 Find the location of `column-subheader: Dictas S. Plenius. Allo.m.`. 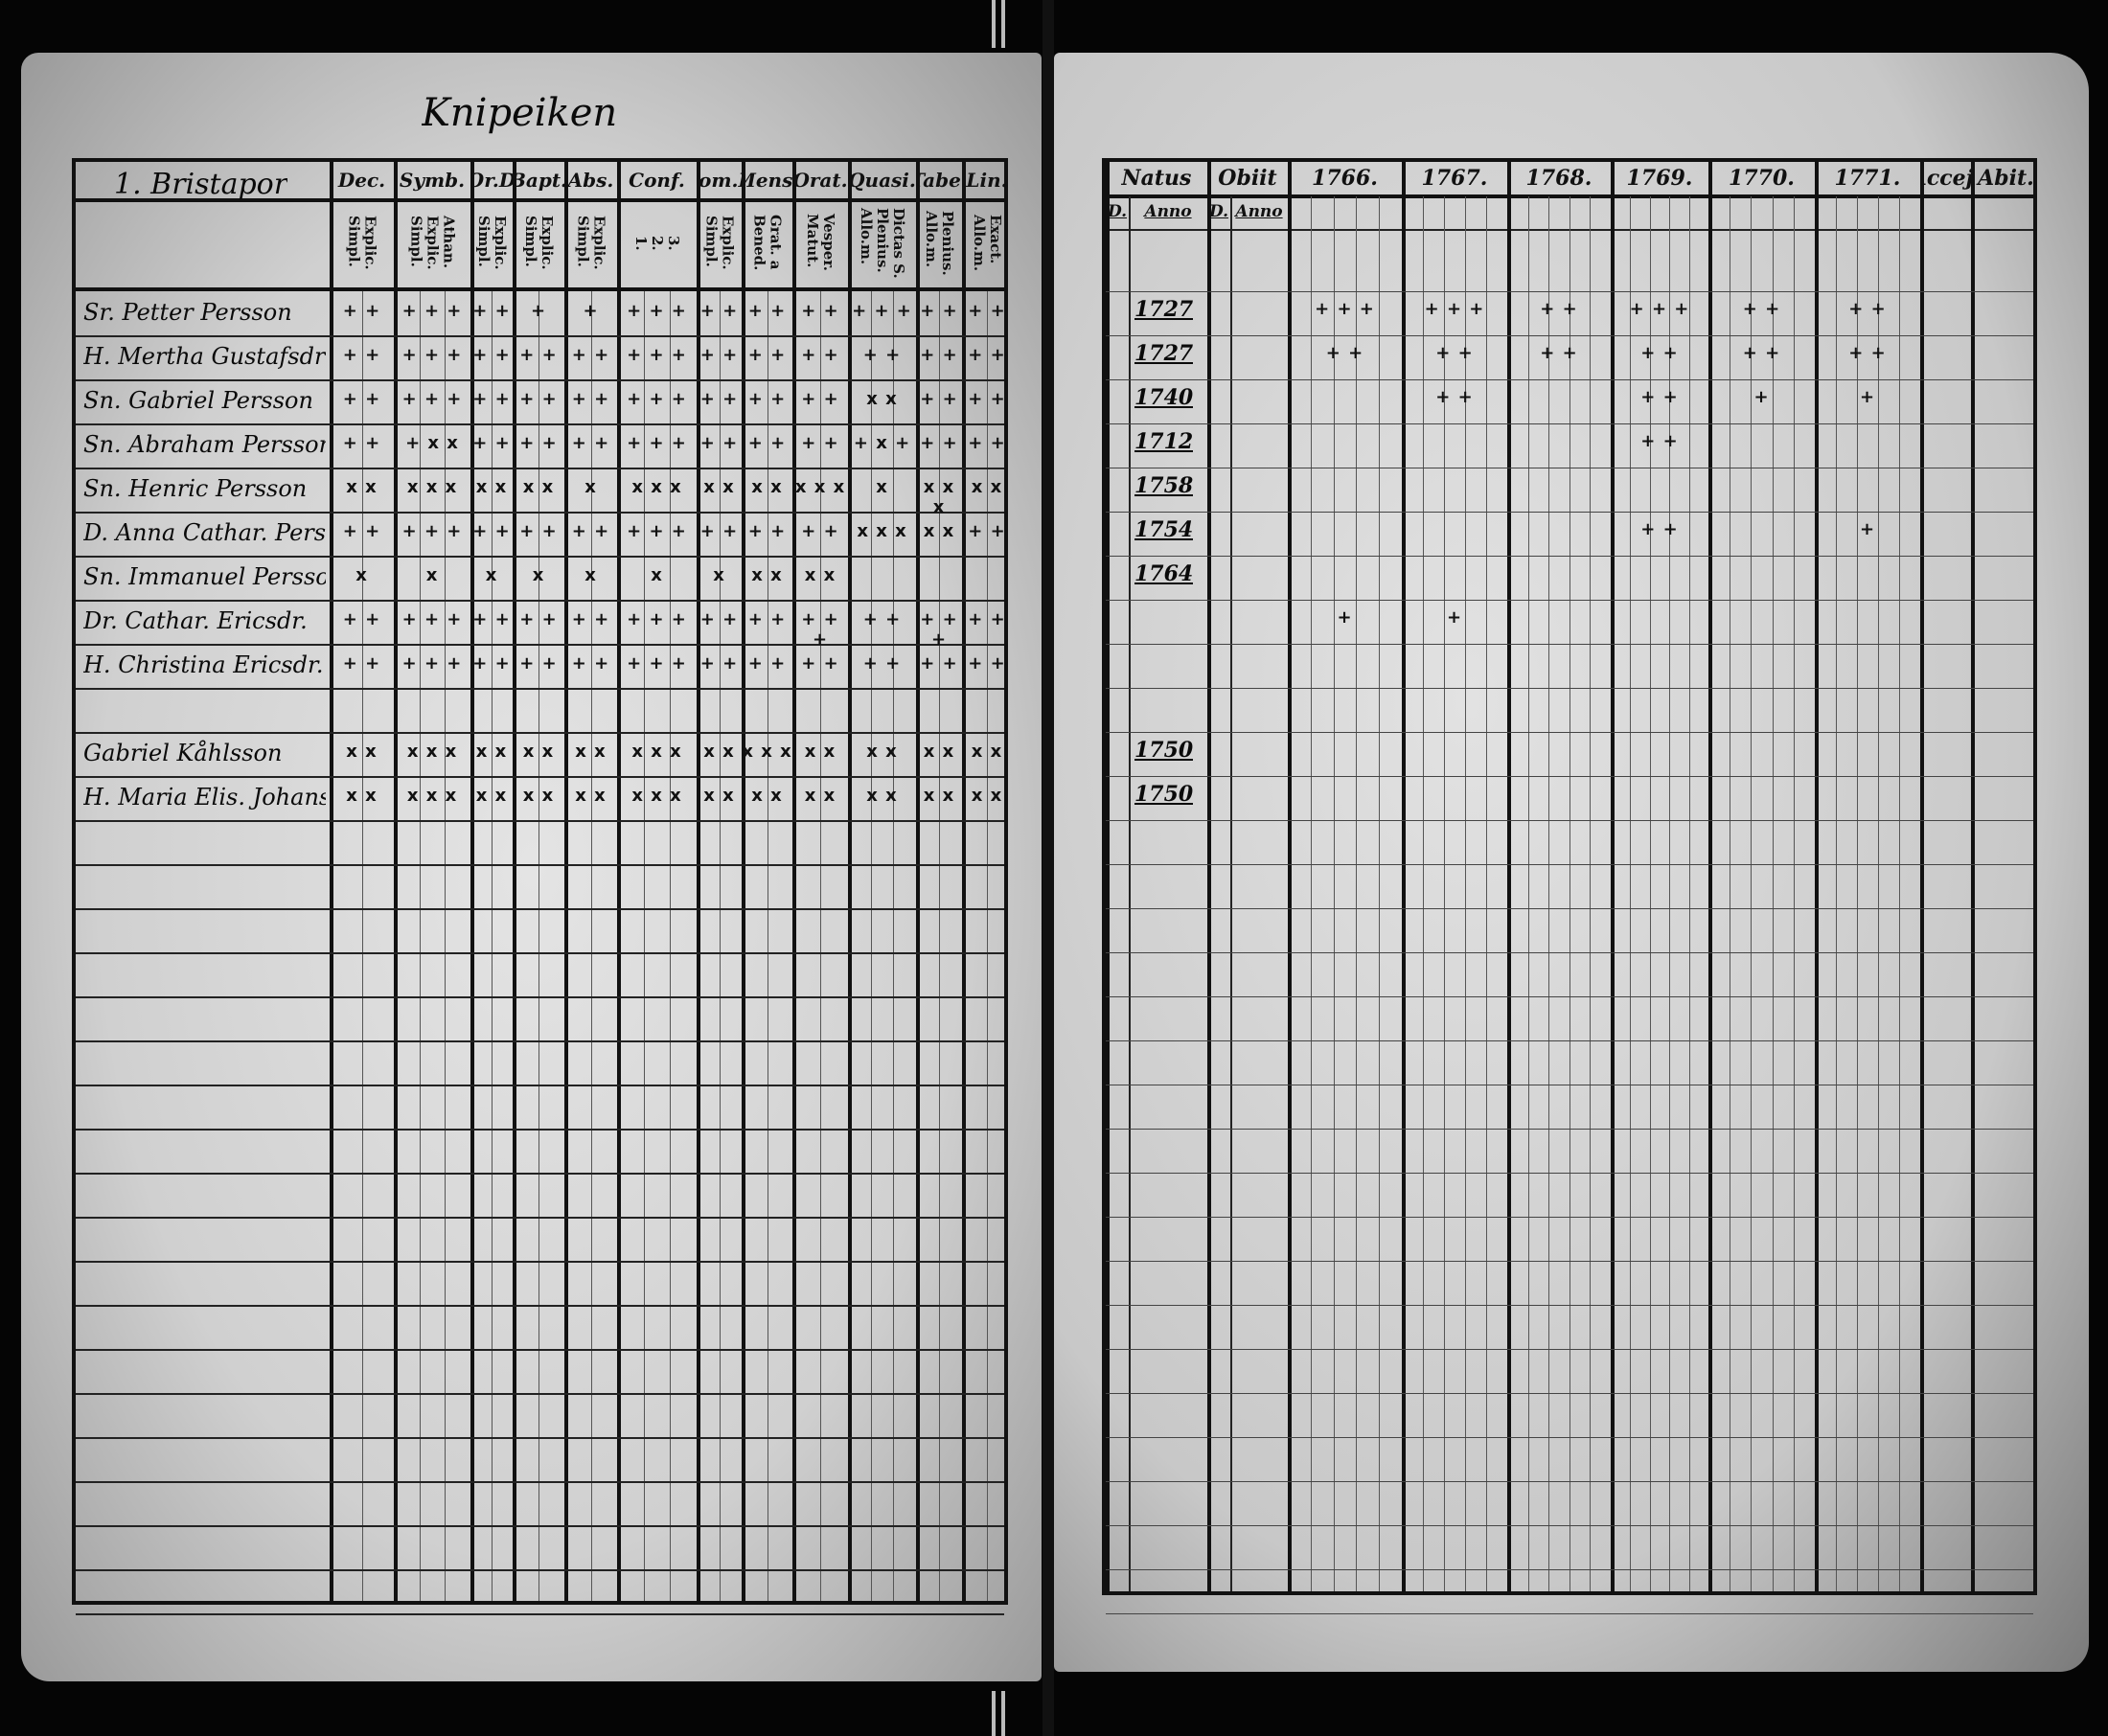

column-subheader: Dictas S. Plenius. Allo.m. is located at coordinates (882, 243).